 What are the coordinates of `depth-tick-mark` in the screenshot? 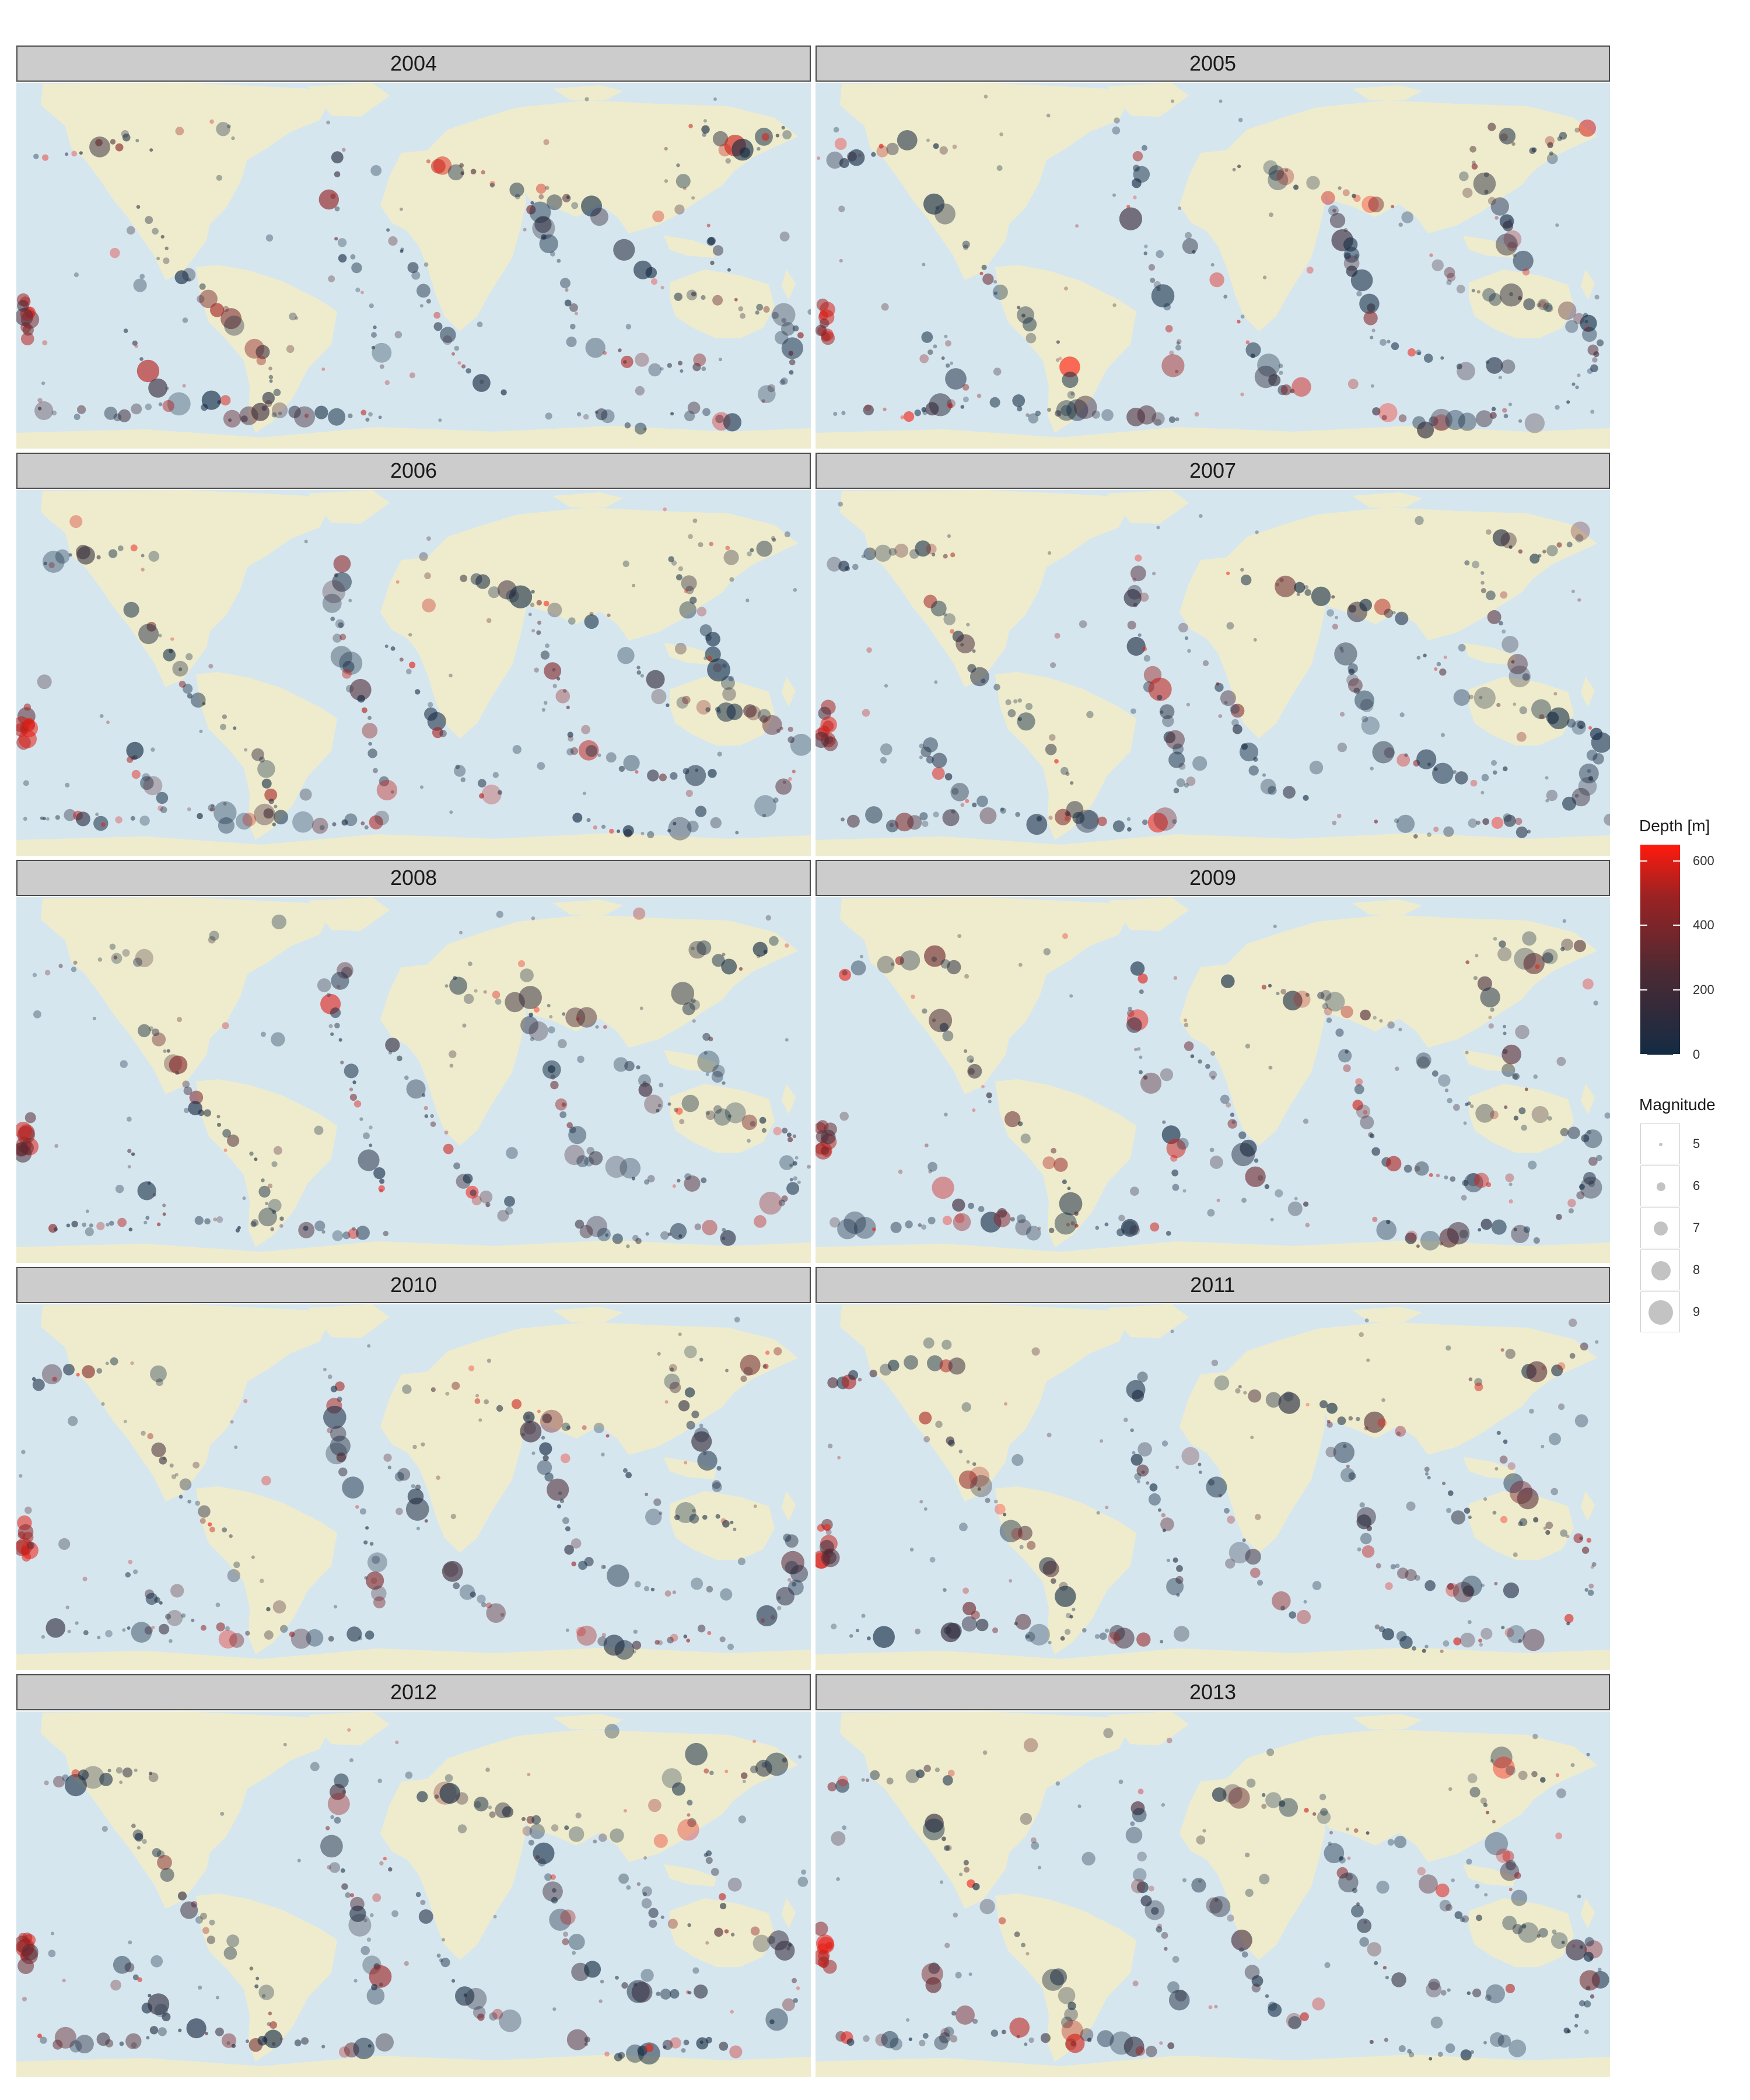 It's located at (1643, 925).